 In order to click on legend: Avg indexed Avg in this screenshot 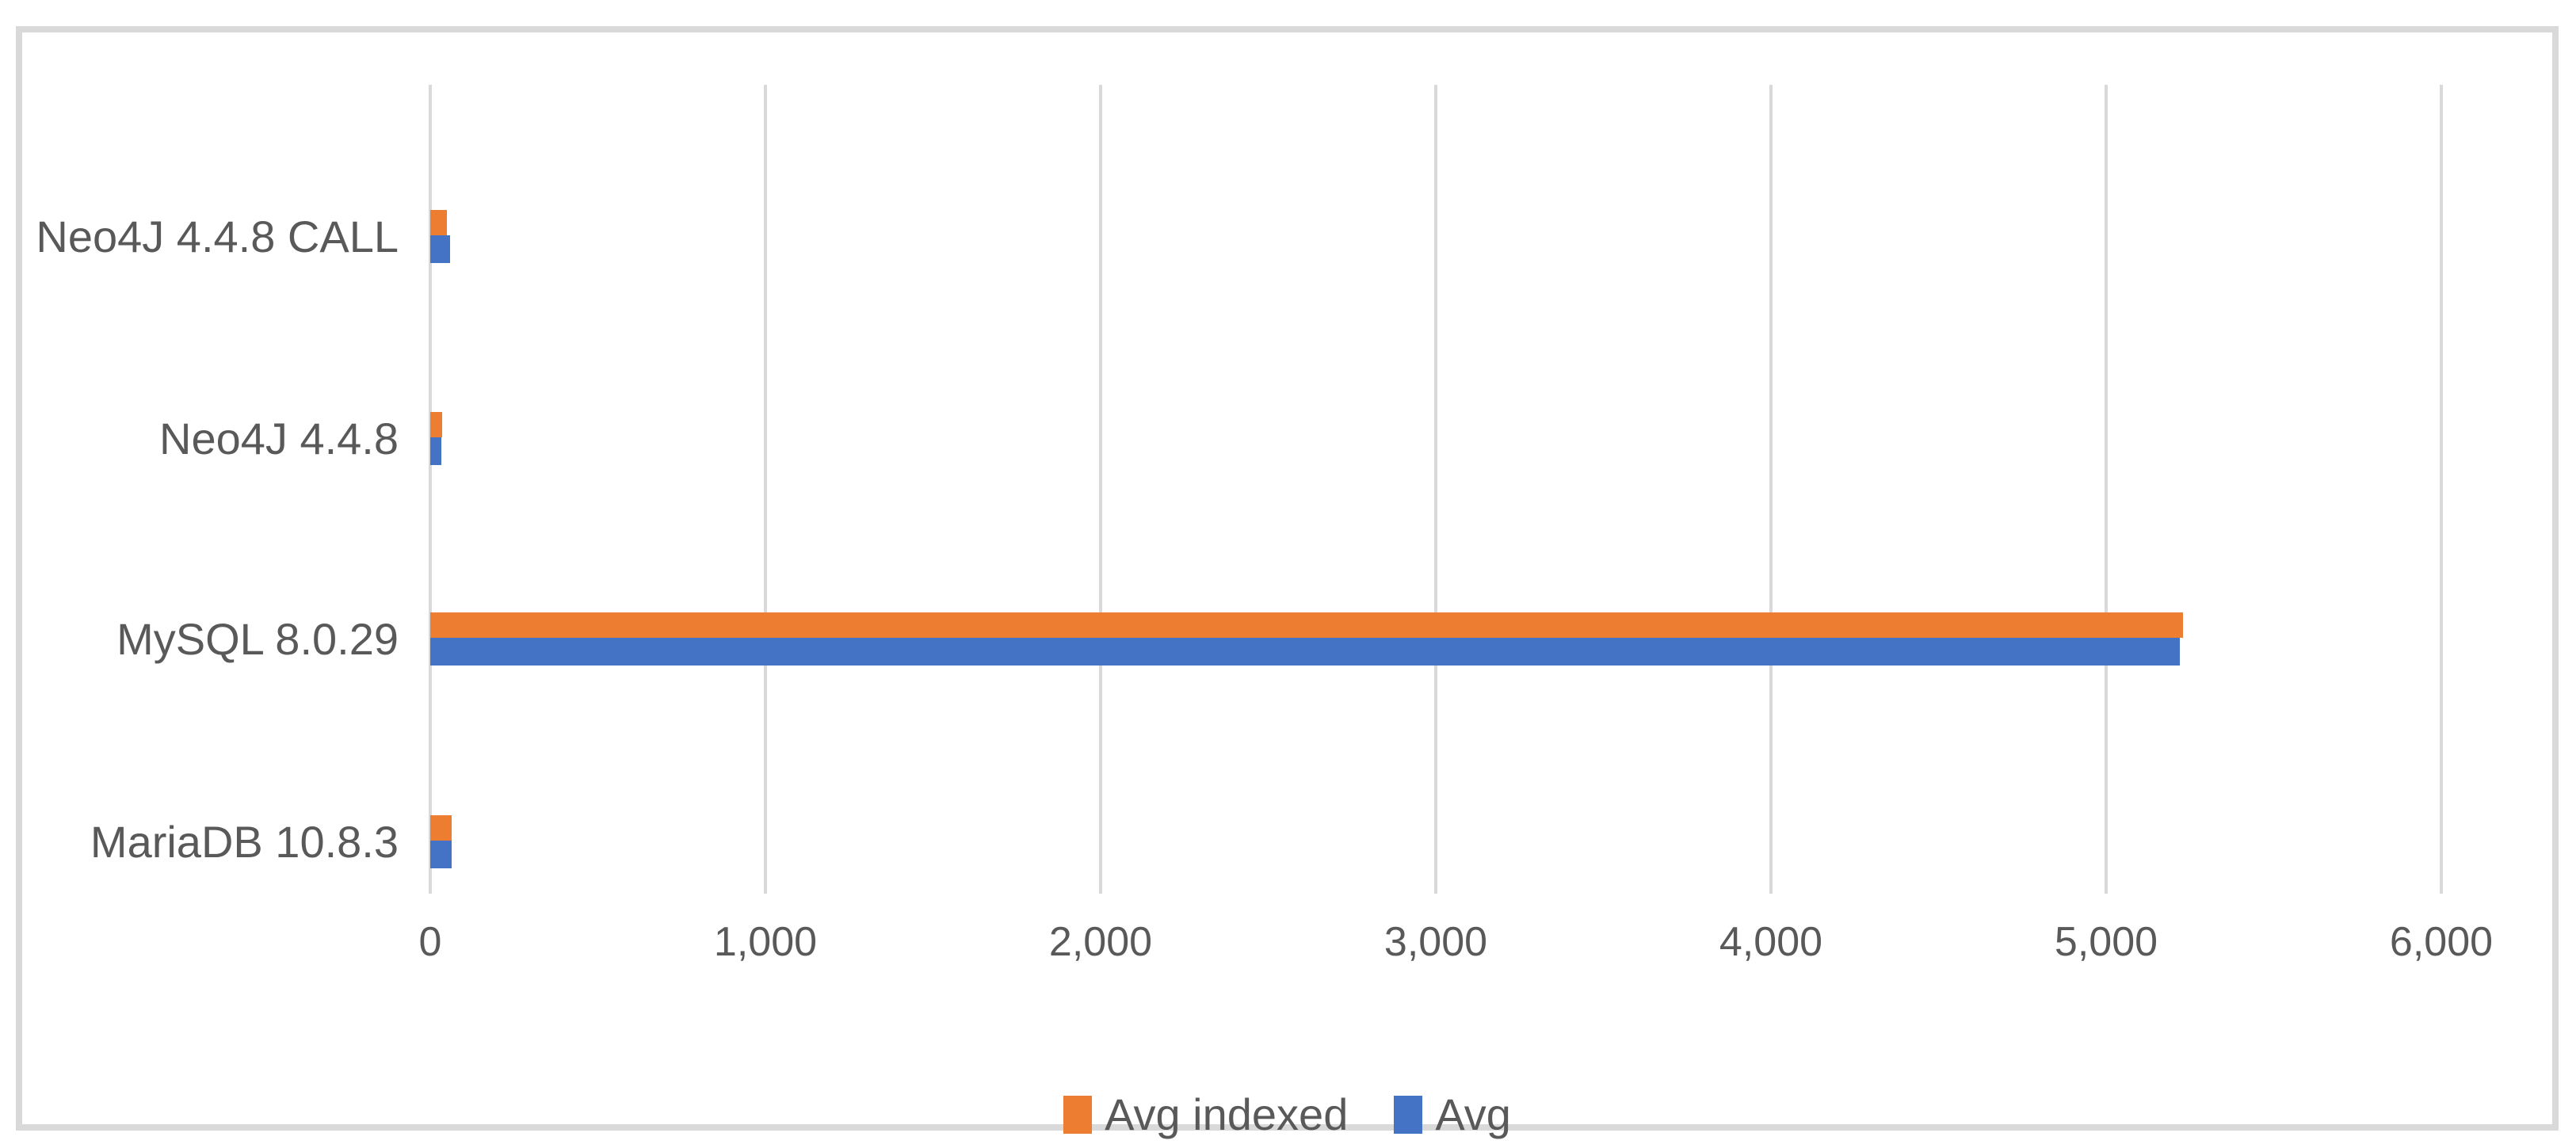, I will do `click(1287, 1115)`.